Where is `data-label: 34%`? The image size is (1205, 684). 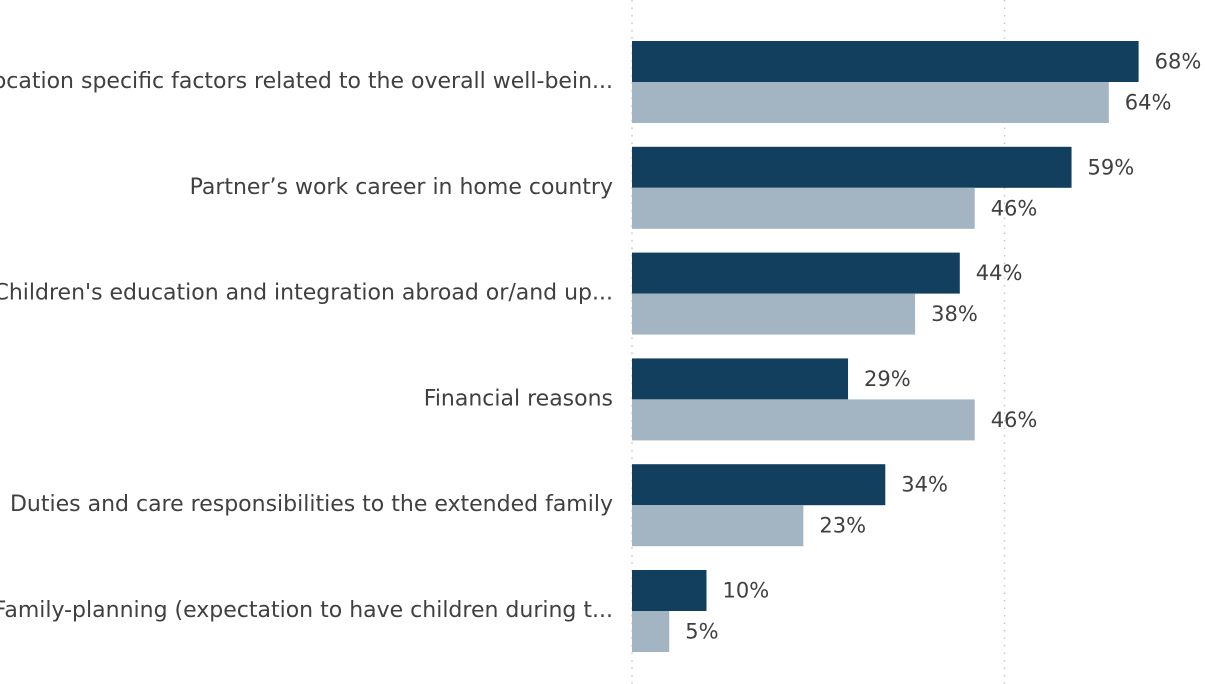
data-label: 34% is located at coordinates (924, 485).